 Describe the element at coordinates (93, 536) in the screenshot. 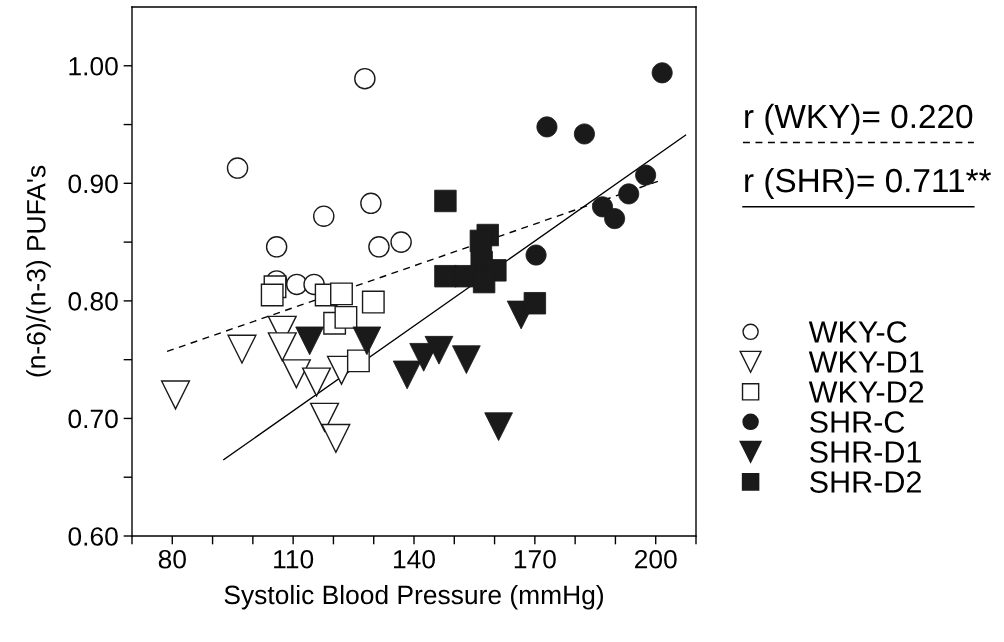

I see `y-tick-label: 0.60` at that location.